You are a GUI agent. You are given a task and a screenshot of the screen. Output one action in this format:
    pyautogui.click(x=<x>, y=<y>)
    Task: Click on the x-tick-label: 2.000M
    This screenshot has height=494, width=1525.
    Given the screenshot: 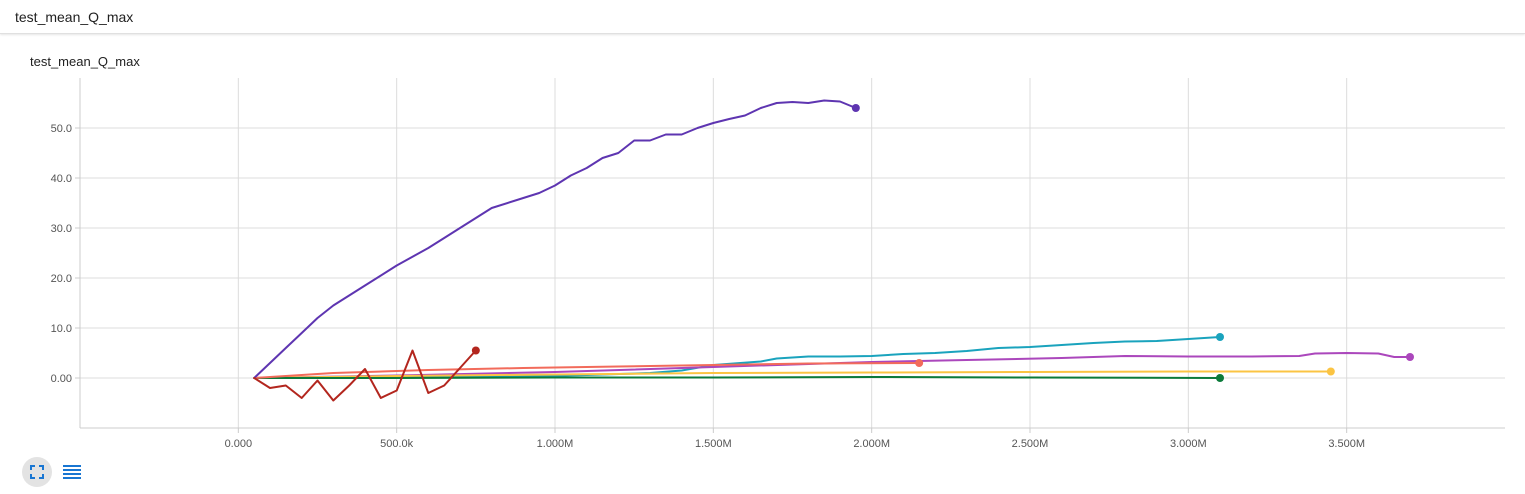 What is the action you would take?
    pyautogui.click(x=871, y=444)
    